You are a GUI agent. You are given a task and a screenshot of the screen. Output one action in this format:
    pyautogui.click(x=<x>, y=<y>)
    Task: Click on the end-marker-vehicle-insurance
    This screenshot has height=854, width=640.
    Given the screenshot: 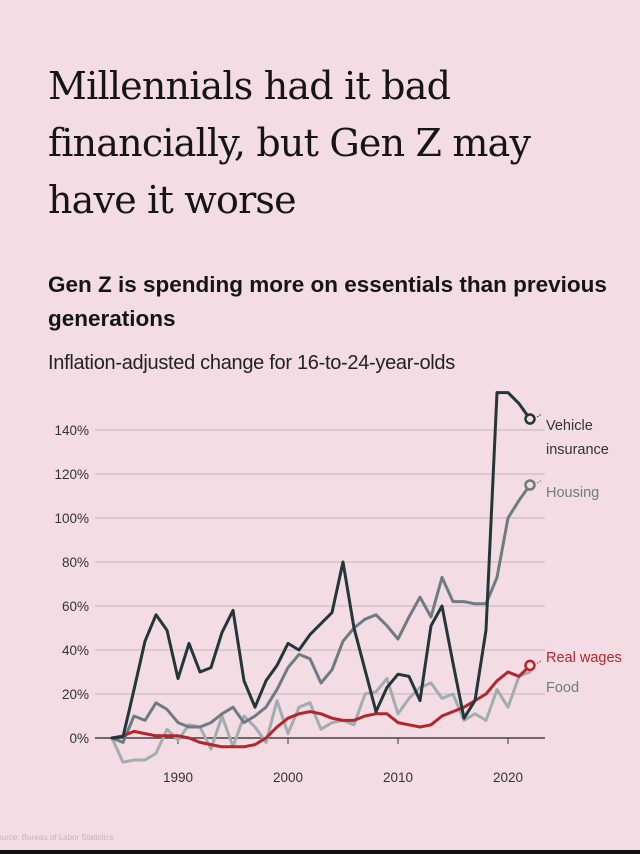 What is the action you would take?
    pyautogui.click(x=530, y=419)
    